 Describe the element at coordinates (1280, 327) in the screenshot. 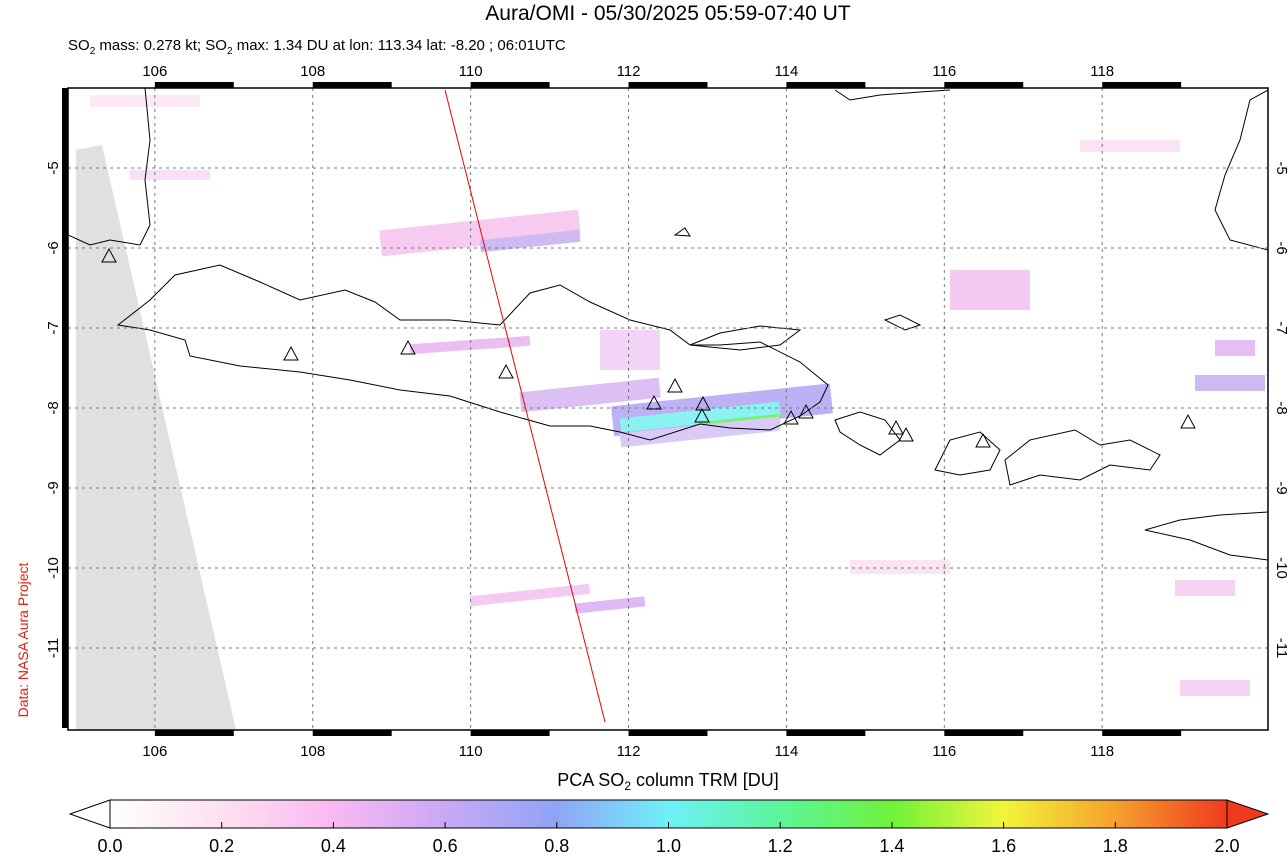

I see `y-tick-label-right: -7` at that location.